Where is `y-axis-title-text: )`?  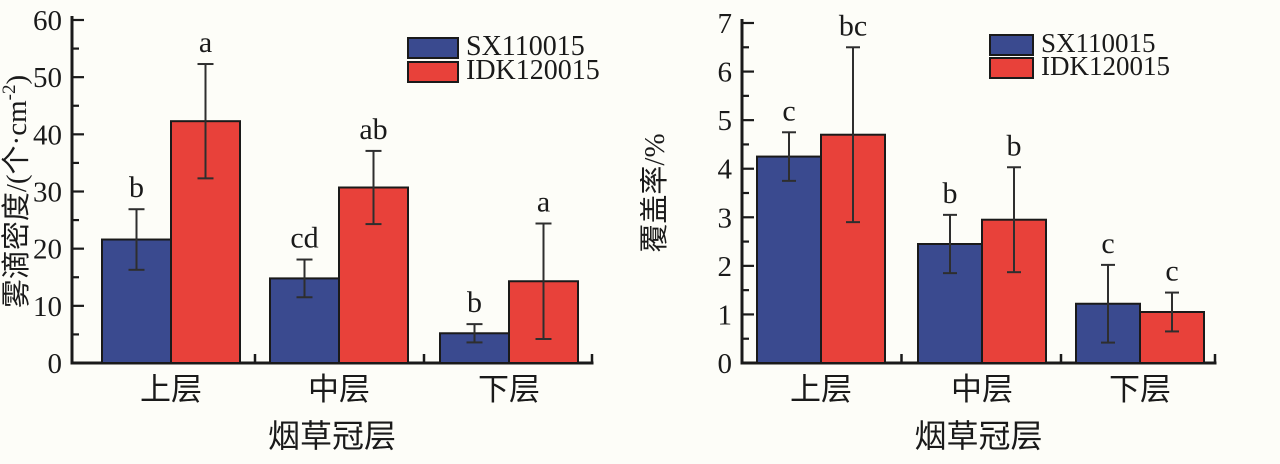 y-axis-title-text: ) is located at coordinates (17, 80).